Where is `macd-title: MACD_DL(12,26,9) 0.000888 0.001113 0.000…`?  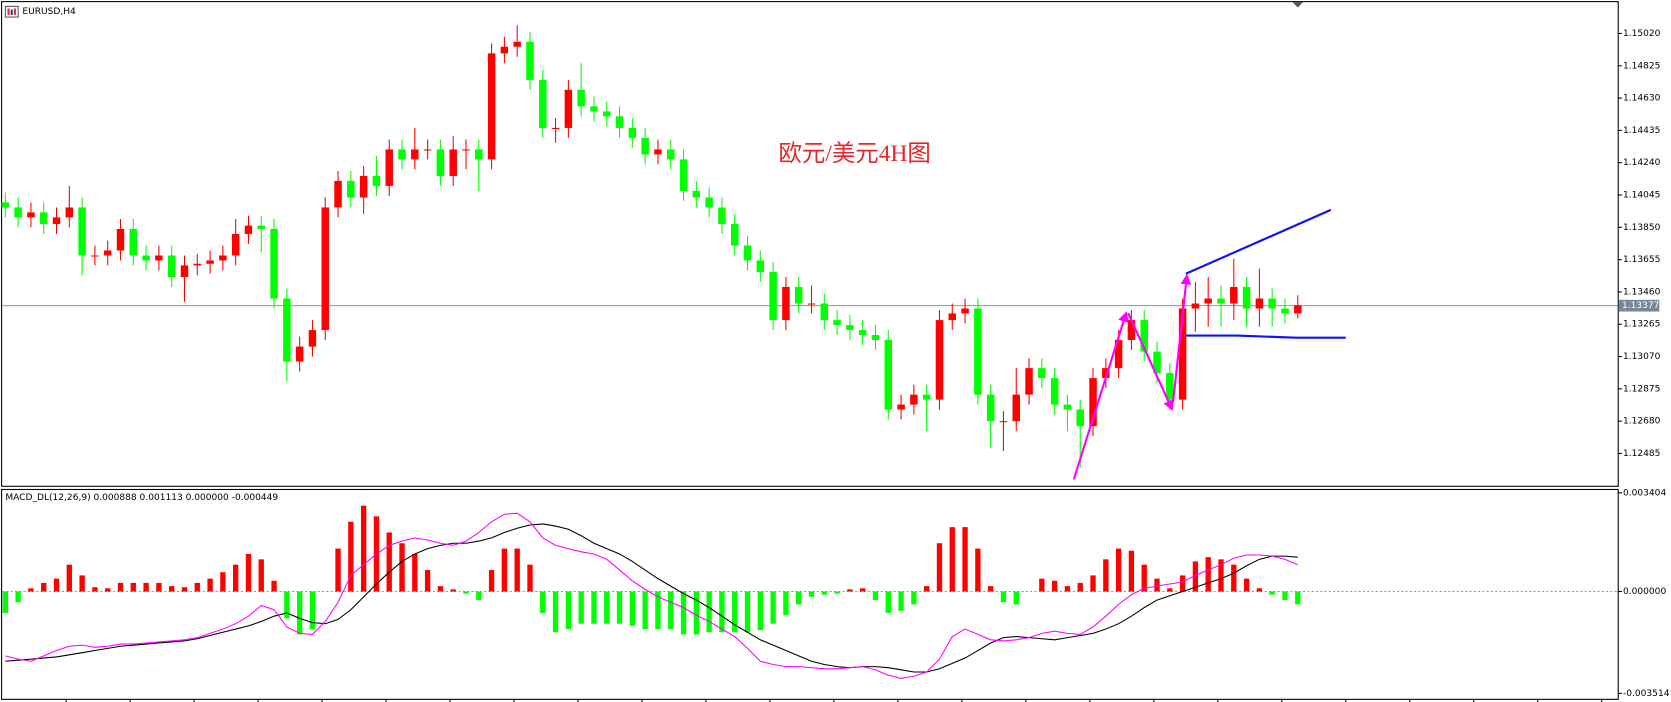 macd-title: MACD_DL(12,26,9) 0.000888 0.001113 0.000… is located at coordinates (141, 498).